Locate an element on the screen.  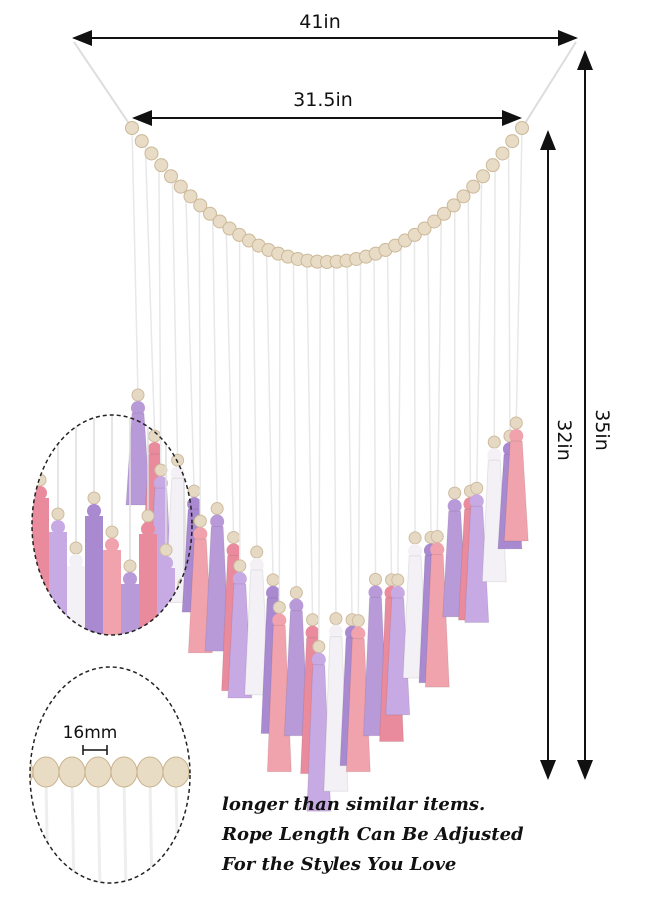
caption-line: longer than similar items. is located at coordinates (353, 804).